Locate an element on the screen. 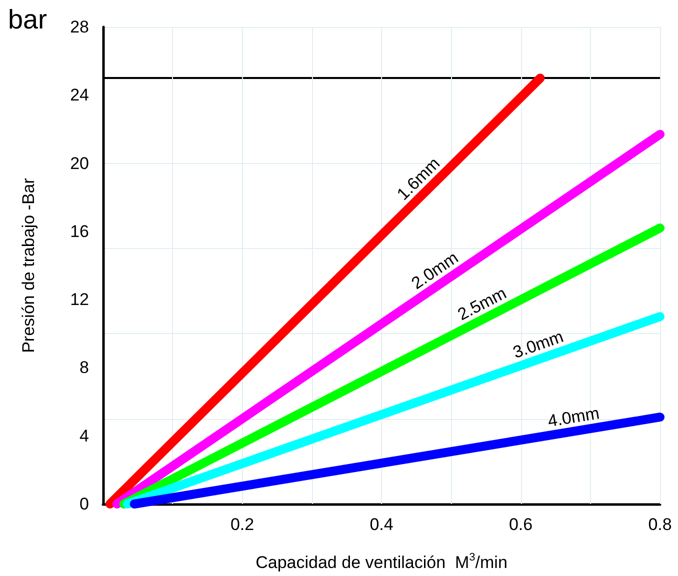  x-tick-label: 0.4 is located at coordinates (382, 524).